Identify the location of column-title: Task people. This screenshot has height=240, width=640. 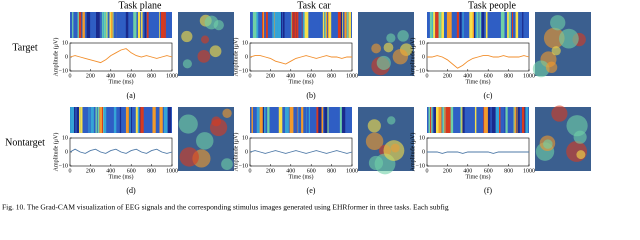
(492, 5).